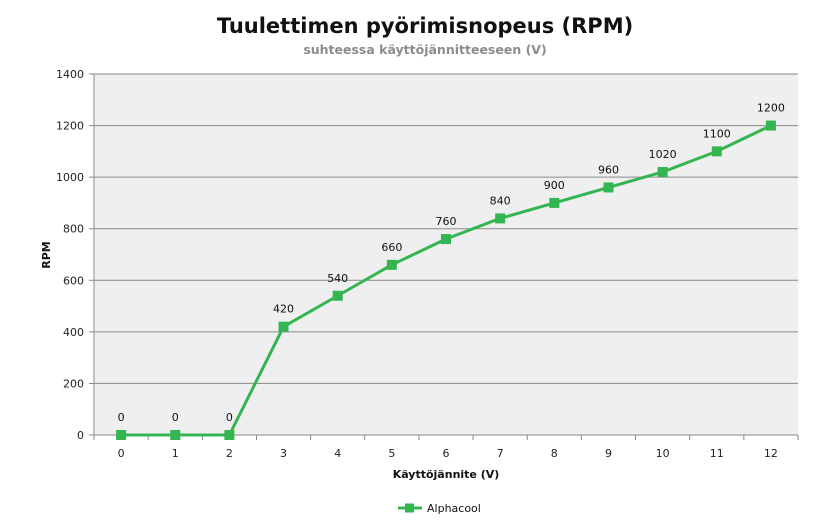 This screenshot has height=529, width=831. What do you see at coordinates (337, 453) in the screenshot?
I see `x-tick-label: 4` at bounding box center [337, 453].